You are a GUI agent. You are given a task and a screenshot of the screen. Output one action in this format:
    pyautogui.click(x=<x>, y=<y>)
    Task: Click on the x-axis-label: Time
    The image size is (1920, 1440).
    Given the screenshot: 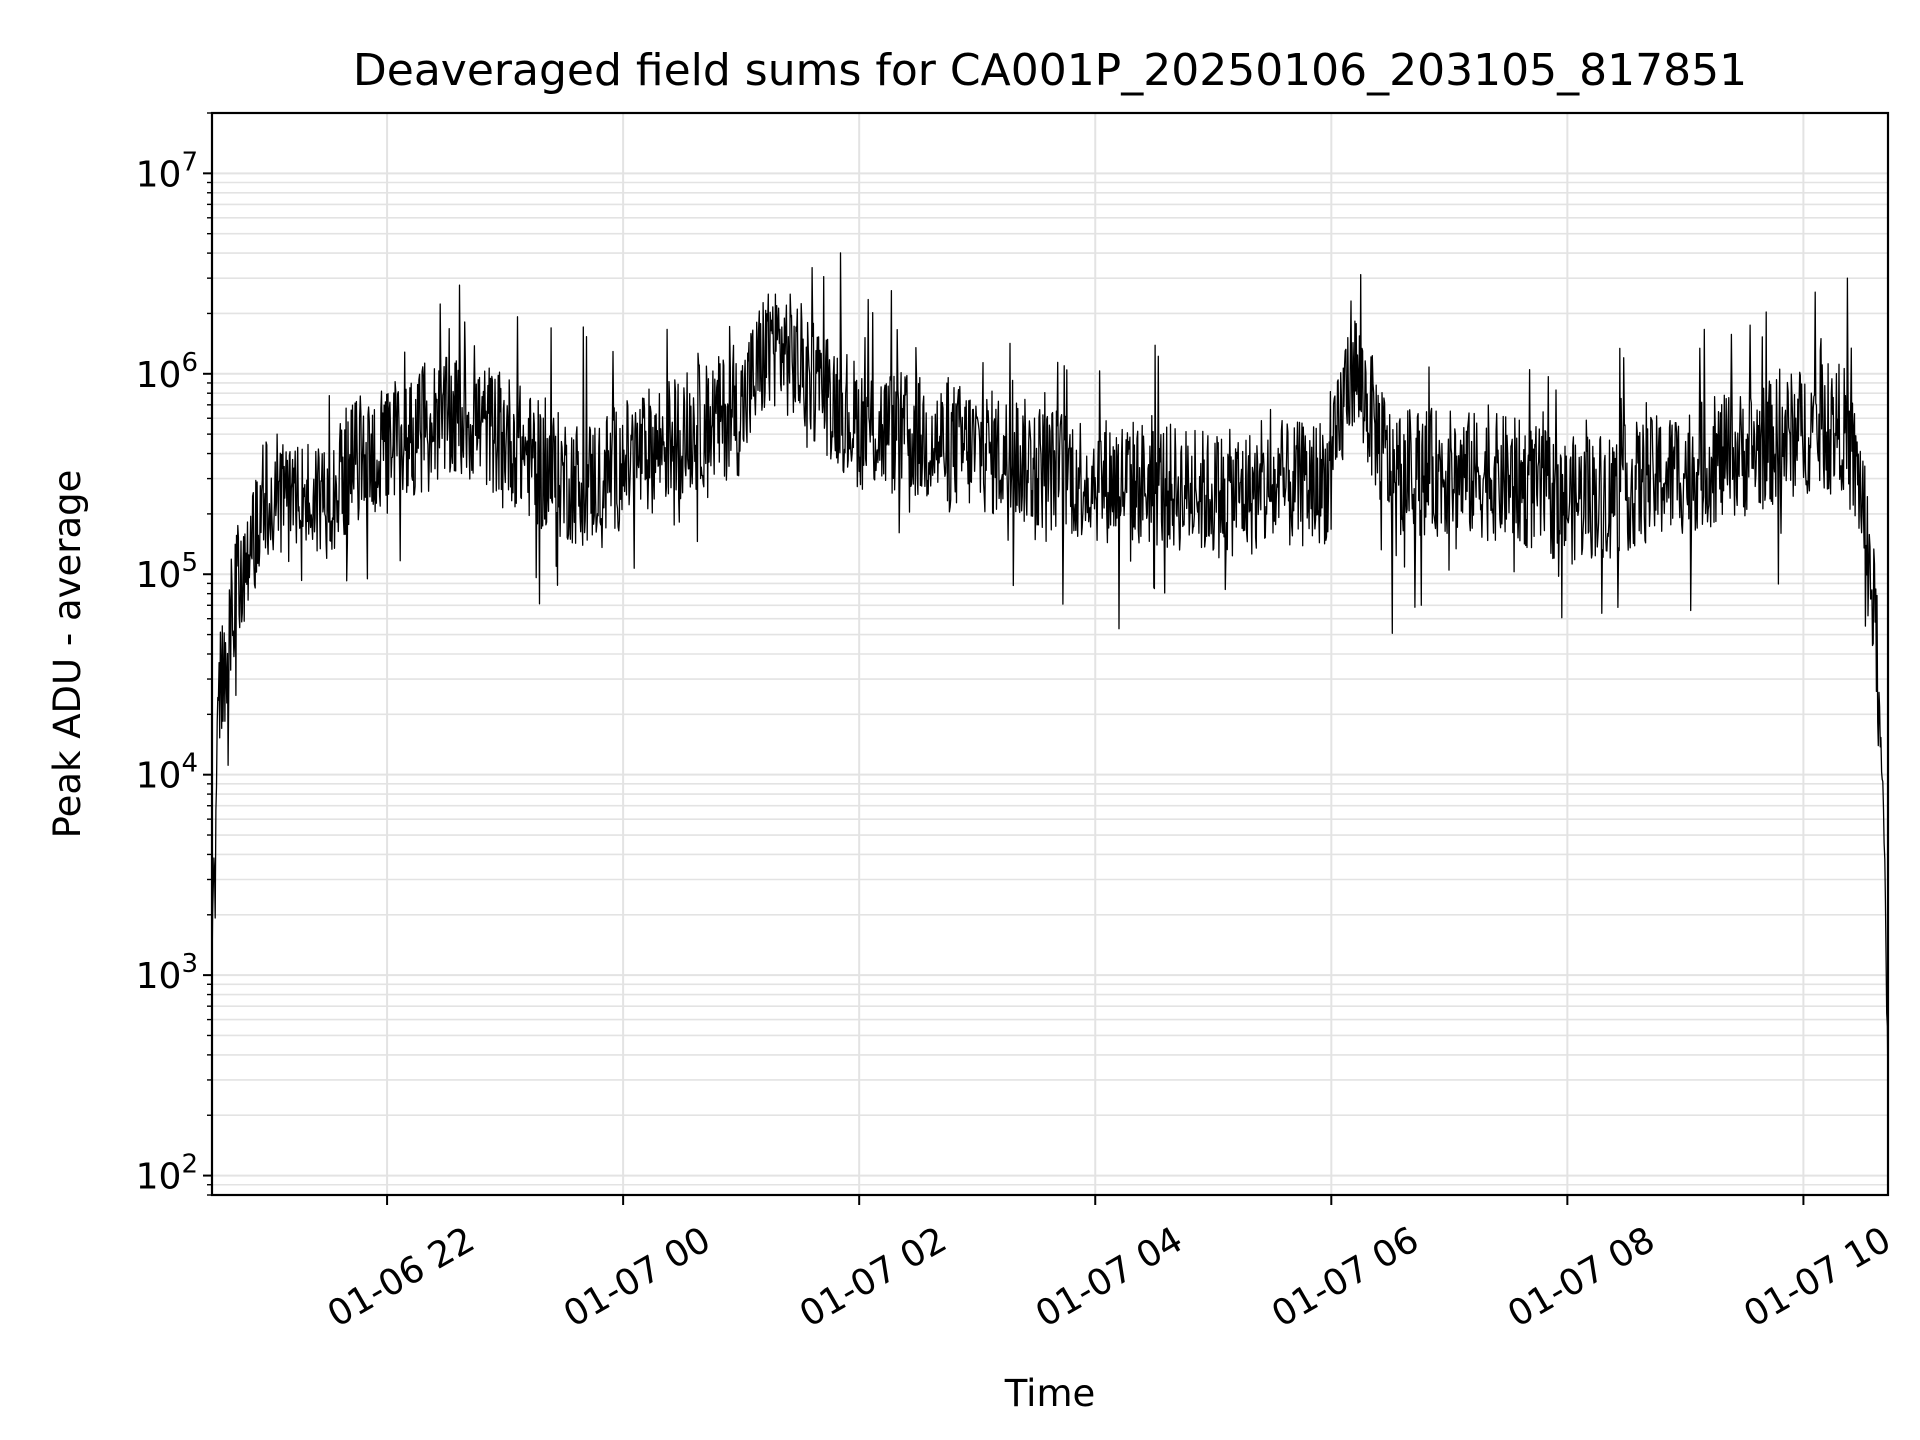 What is the action you would take?
    pyautogui.click(x=1050, y=1393)
    